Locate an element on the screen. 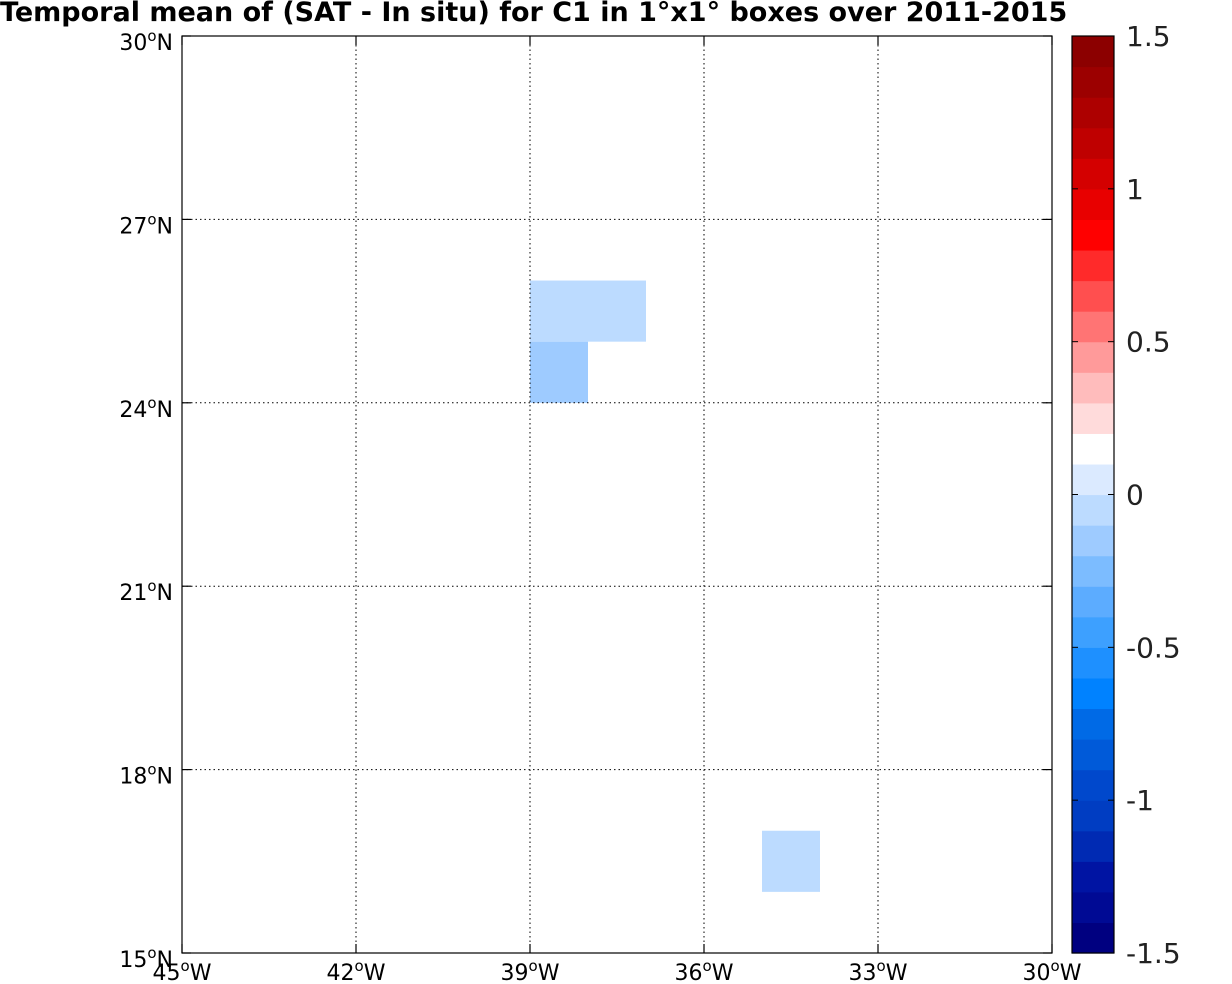  y-tick-label: 21oN is located at coordinates (146, 591).